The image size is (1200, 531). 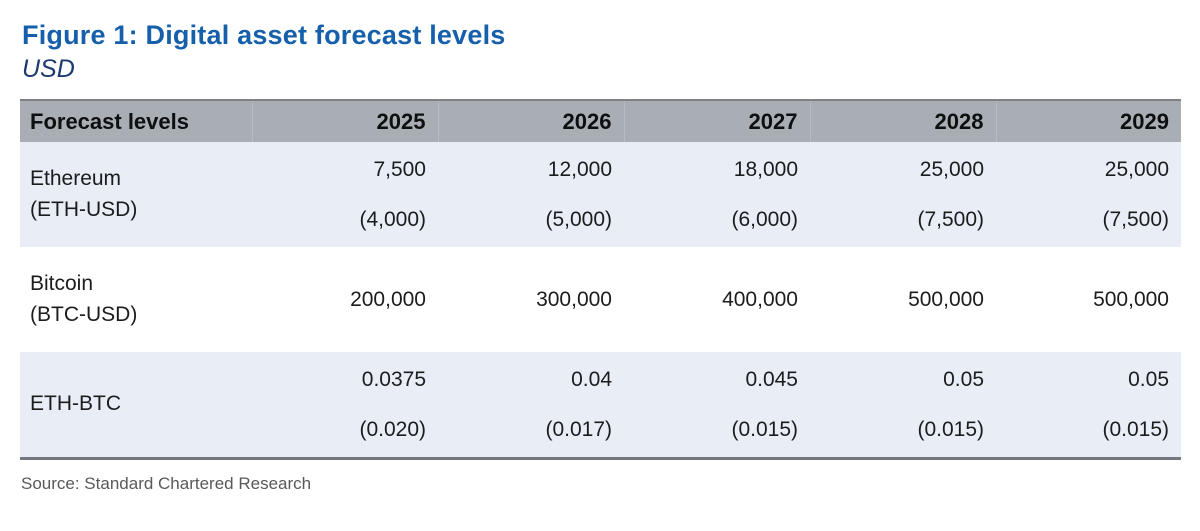 What do you see at coordinates (1088, 120) in the screenshot?
I see `column-header-2029: 2029` at bounding box center [1088, 120].